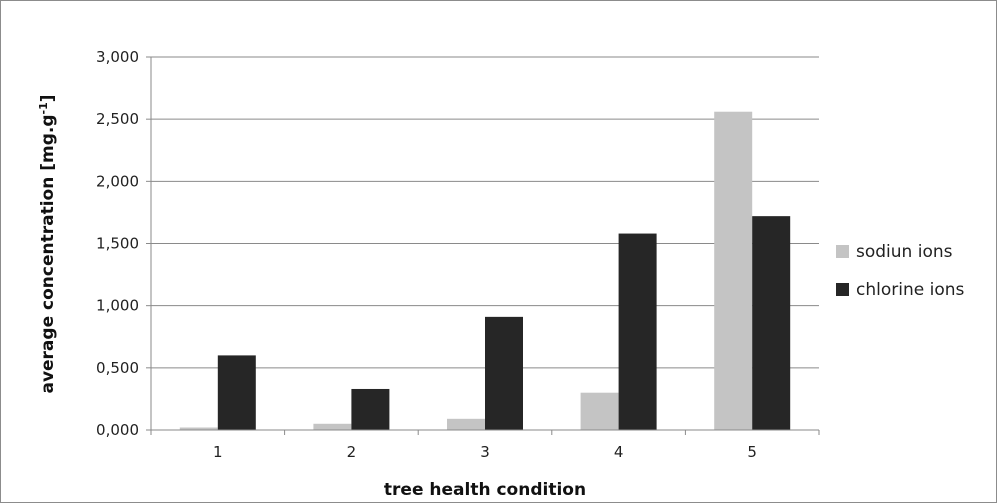 This screenshot has height=503, width=997. What do you see at coordinates (48, 253) in the screenshot?
I see `y-axis-title-main: average concentration [mg.g` at bounding box center [48, 253].